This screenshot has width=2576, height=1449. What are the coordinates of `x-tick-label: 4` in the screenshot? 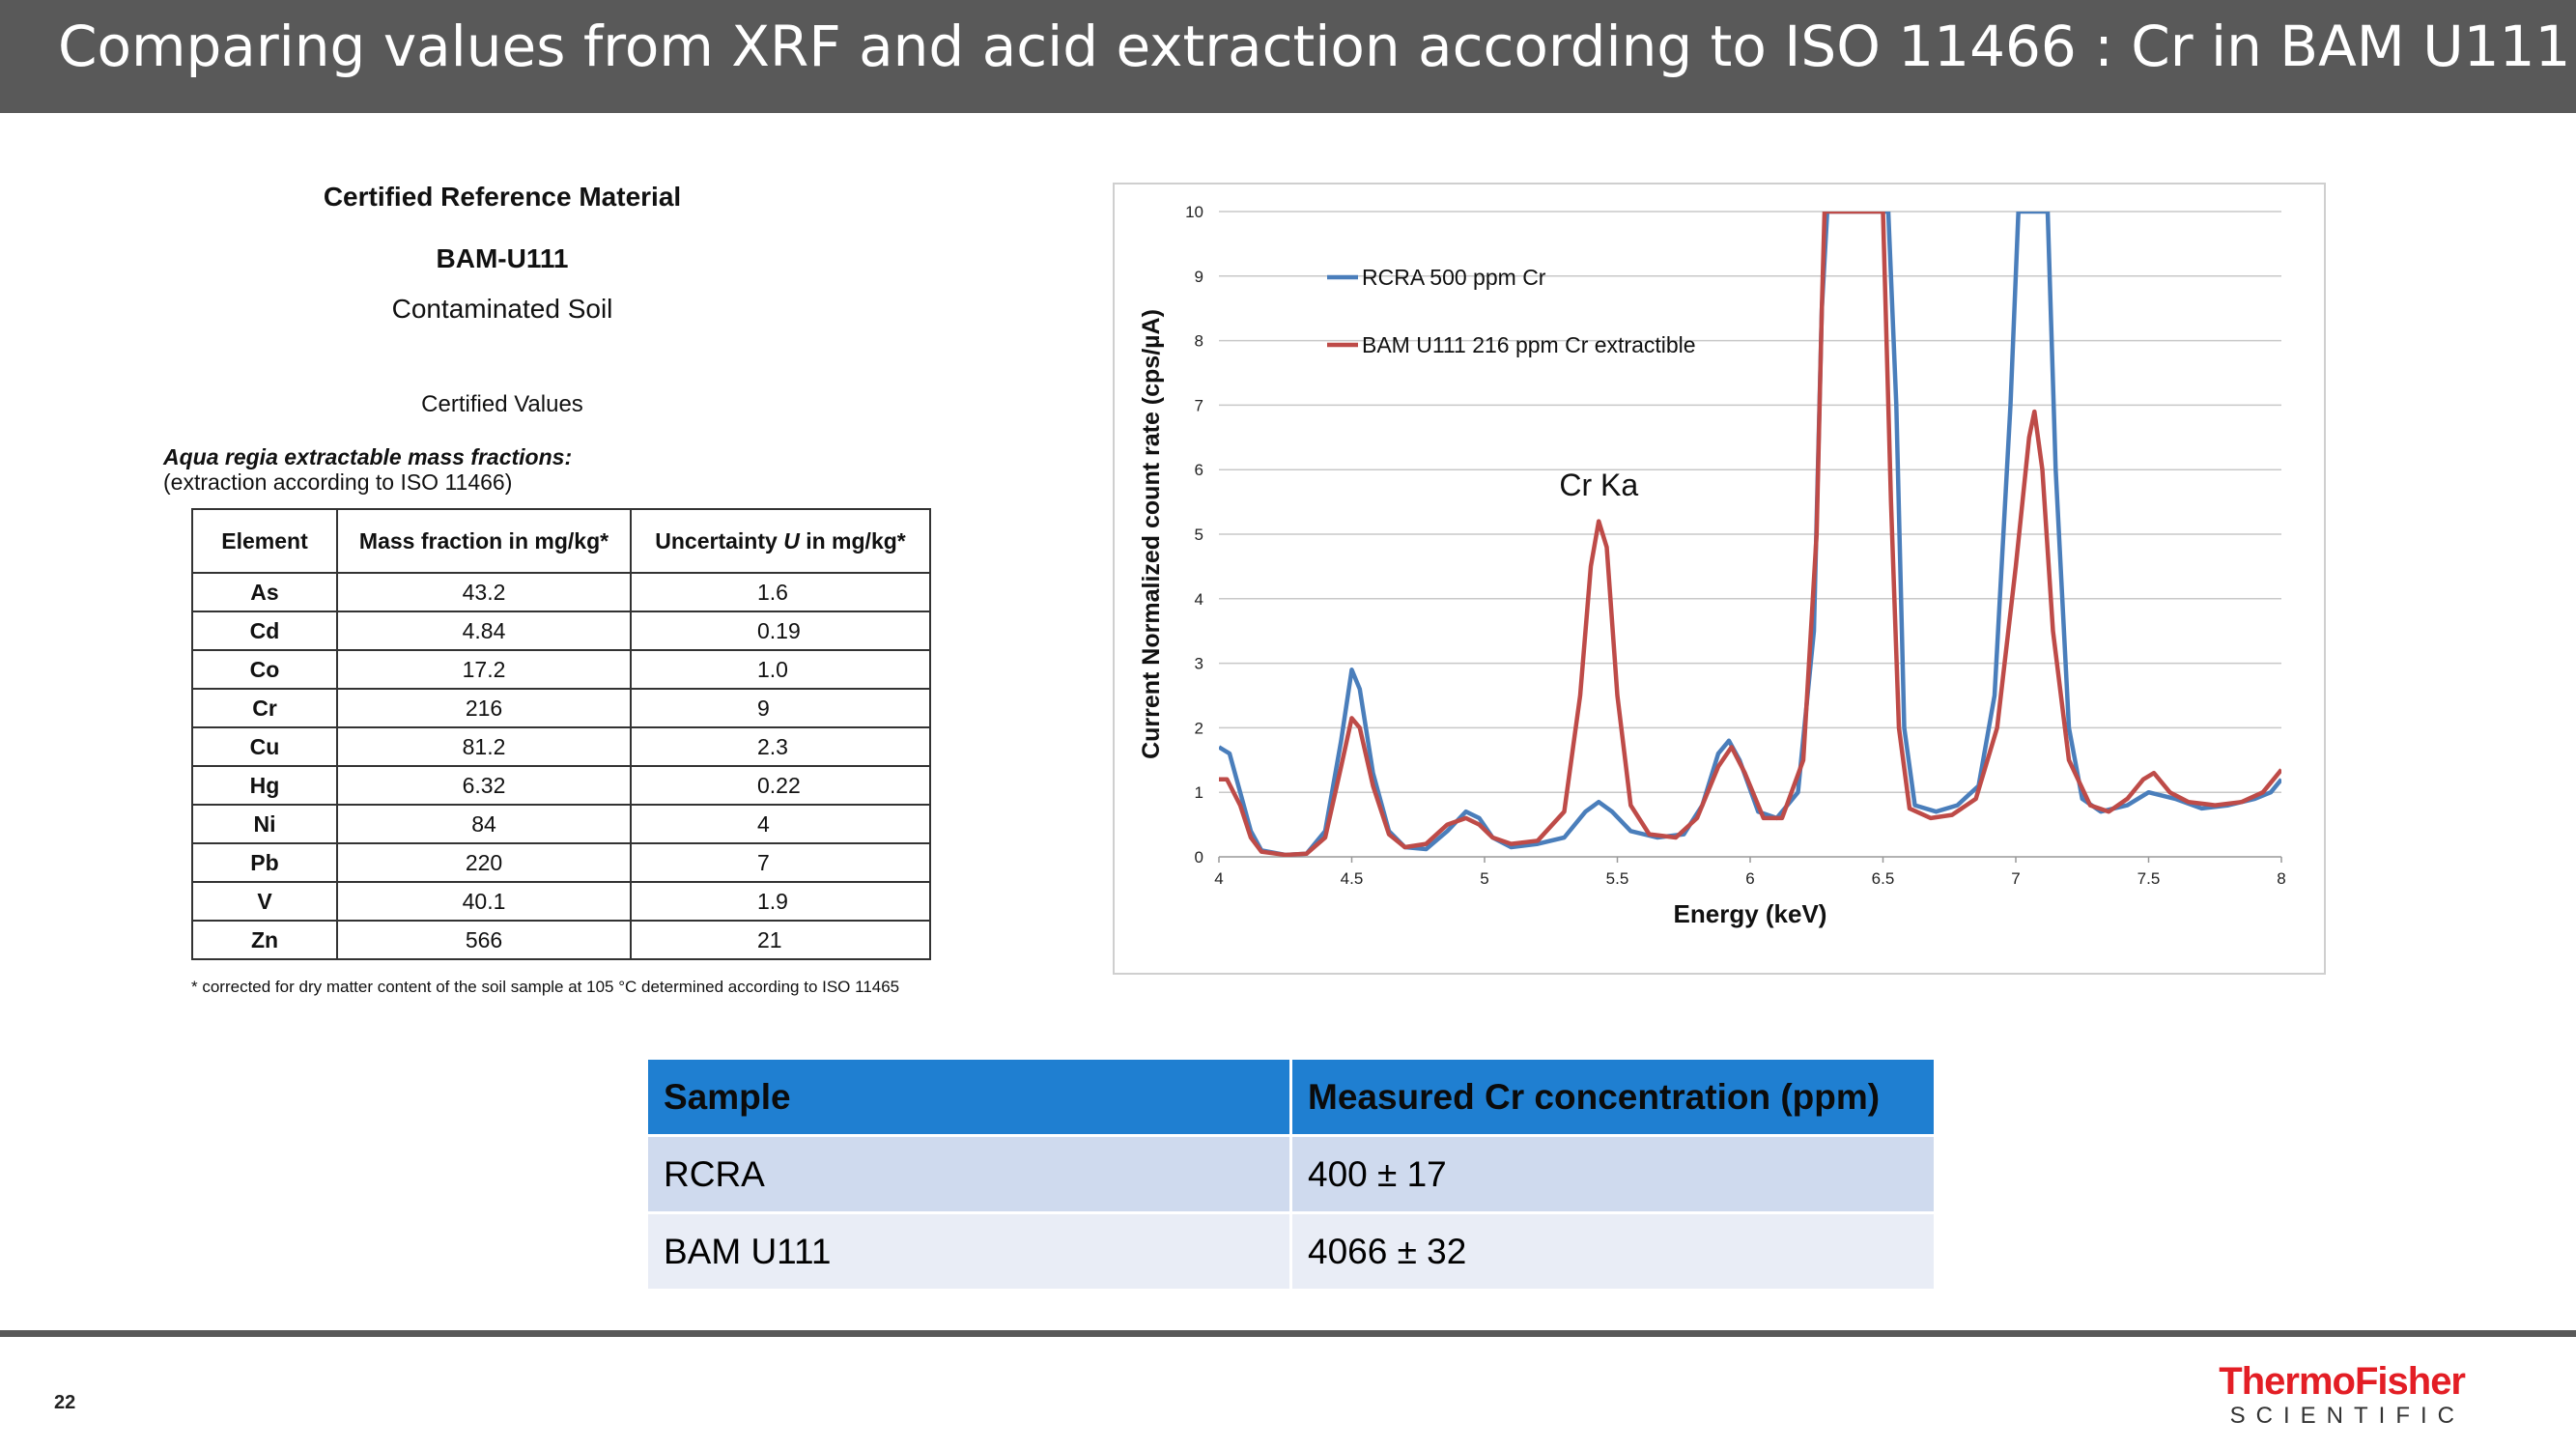 It's located at (1218, 878).